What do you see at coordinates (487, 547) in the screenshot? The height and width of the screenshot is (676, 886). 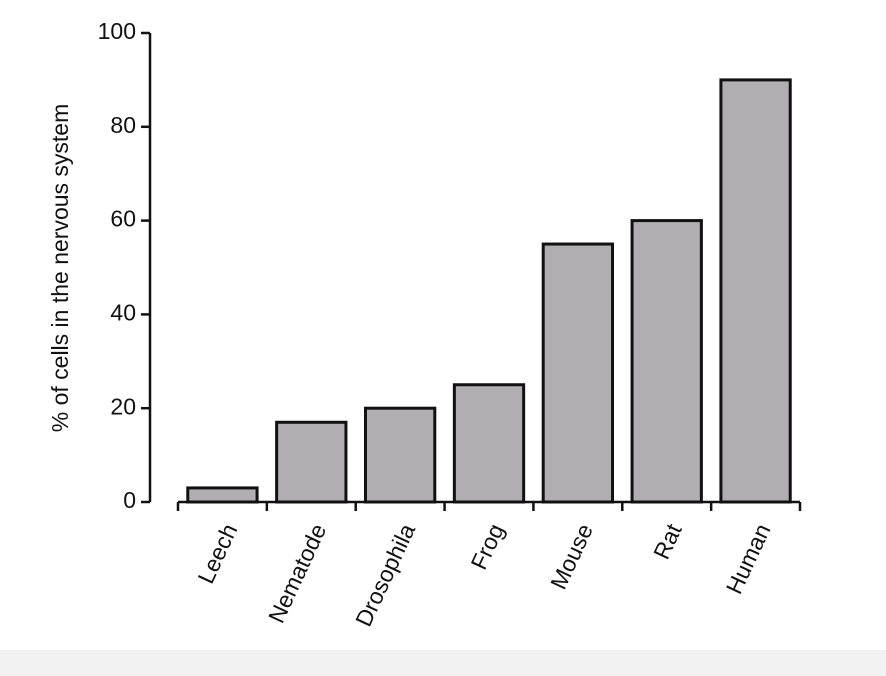 I see `x-tick-label: Frog` at bounding box center [487, 547].